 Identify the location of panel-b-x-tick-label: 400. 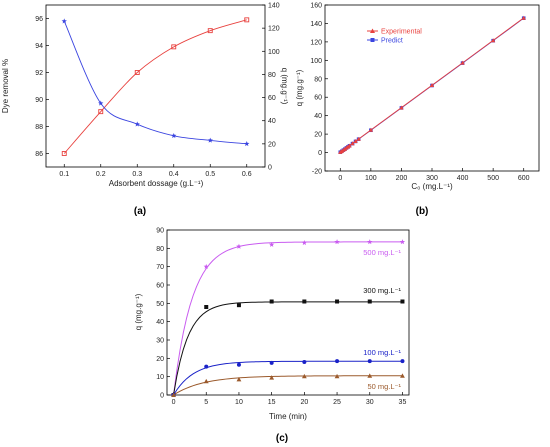
(463, 178).